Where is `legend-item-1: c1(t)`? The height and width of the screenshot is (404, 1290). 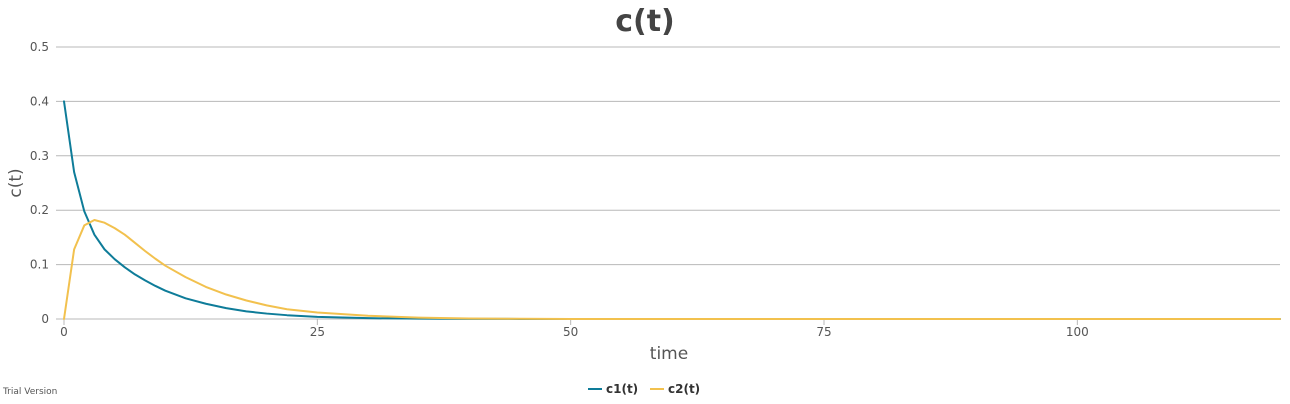
legend-item-1: c1(t) is located at coordinates (613, 389).